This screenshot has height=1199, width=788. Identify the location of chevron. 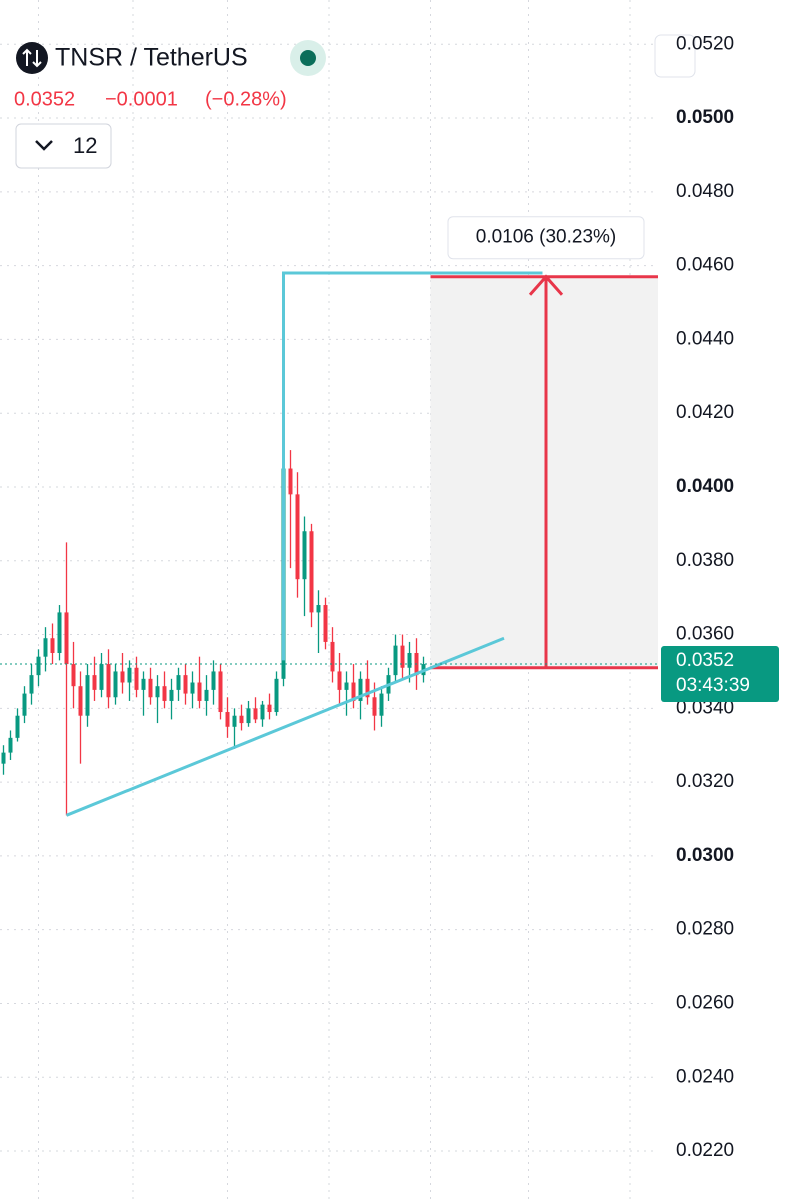
(44, 145).